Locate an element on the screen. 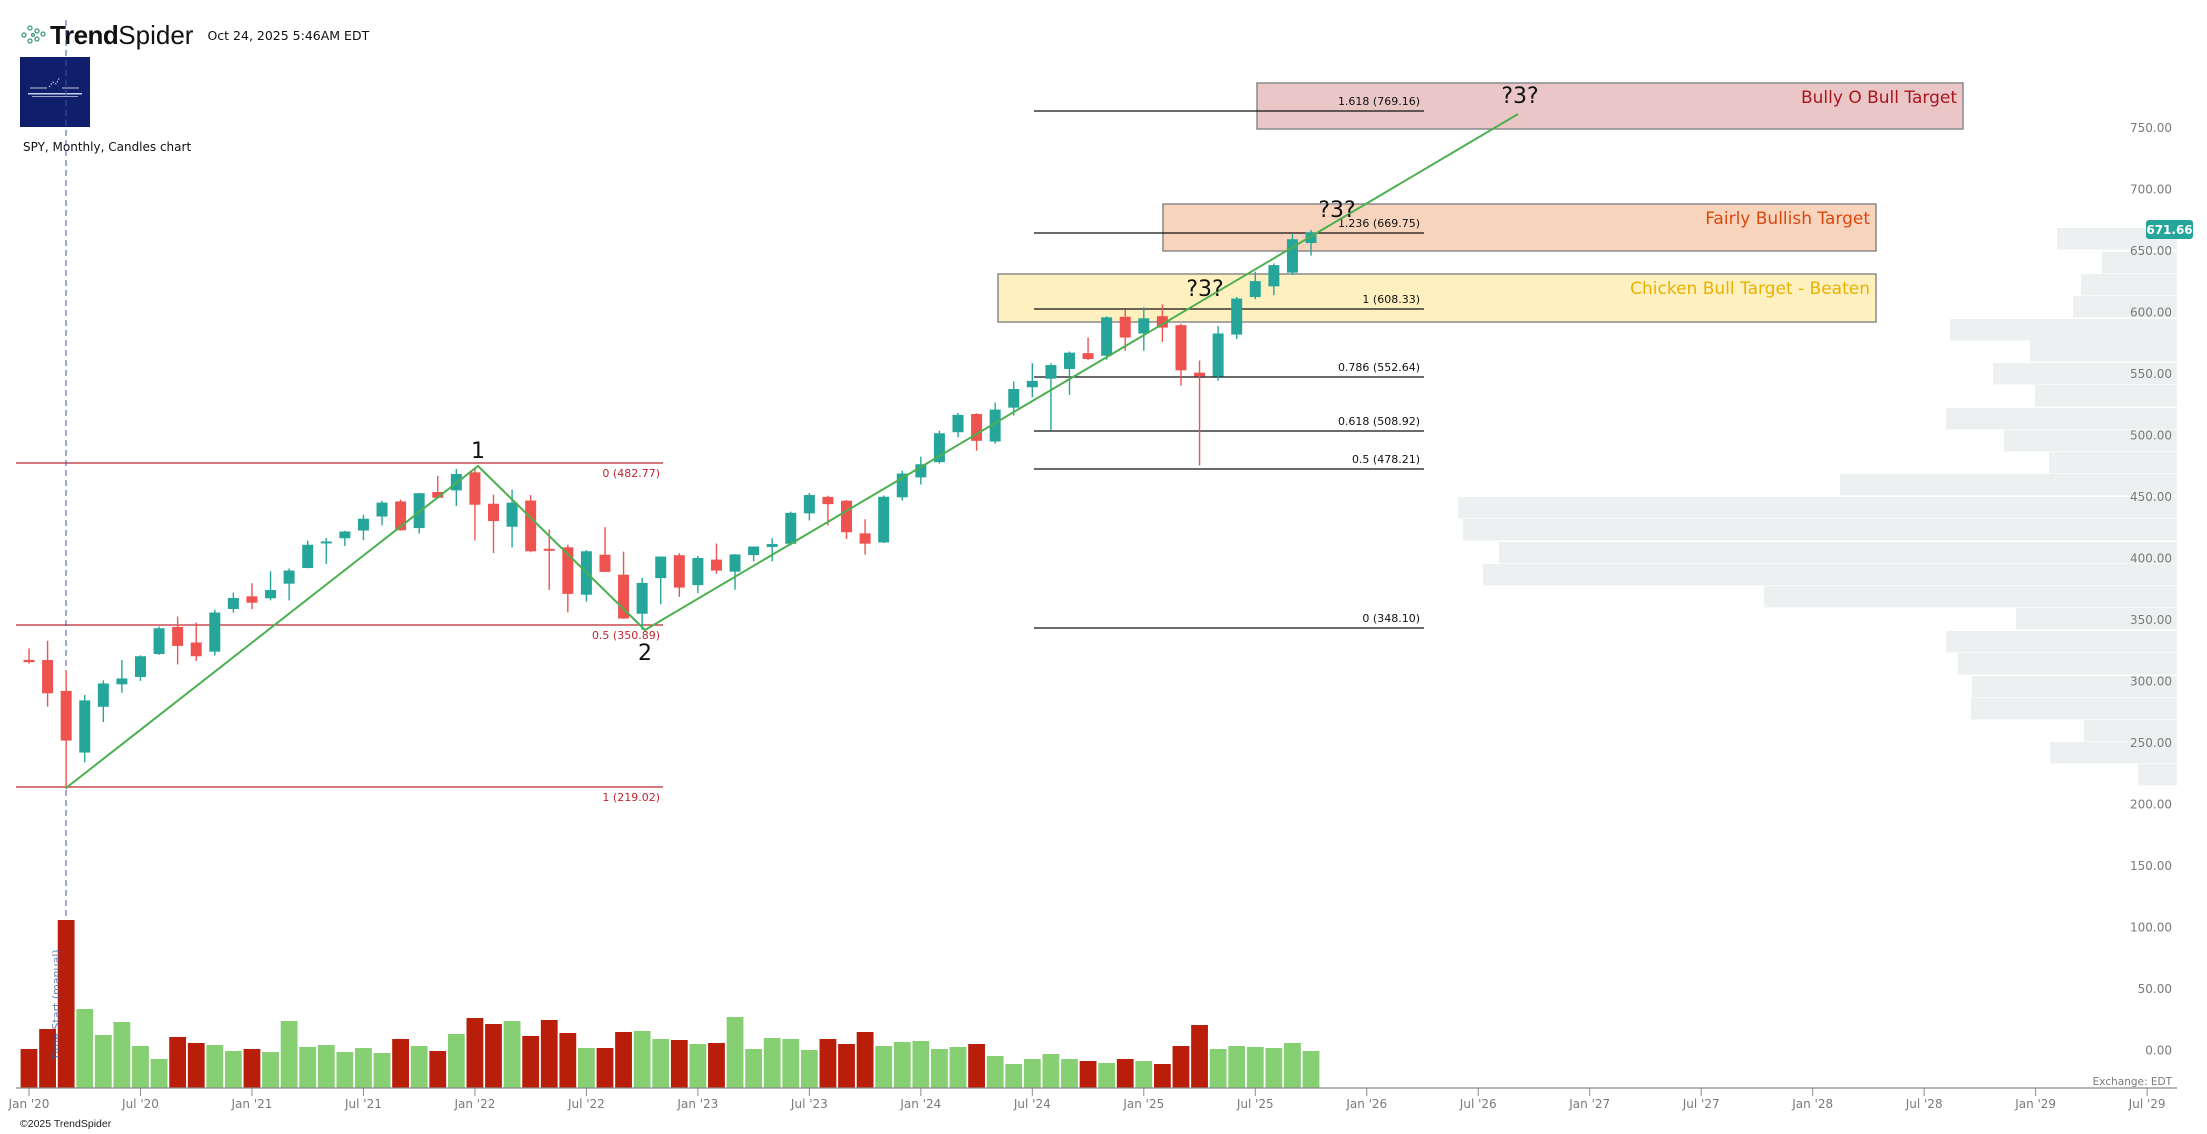  fib-extension-label: 0.618 (508.92) is located at coordinates (1379, 421).